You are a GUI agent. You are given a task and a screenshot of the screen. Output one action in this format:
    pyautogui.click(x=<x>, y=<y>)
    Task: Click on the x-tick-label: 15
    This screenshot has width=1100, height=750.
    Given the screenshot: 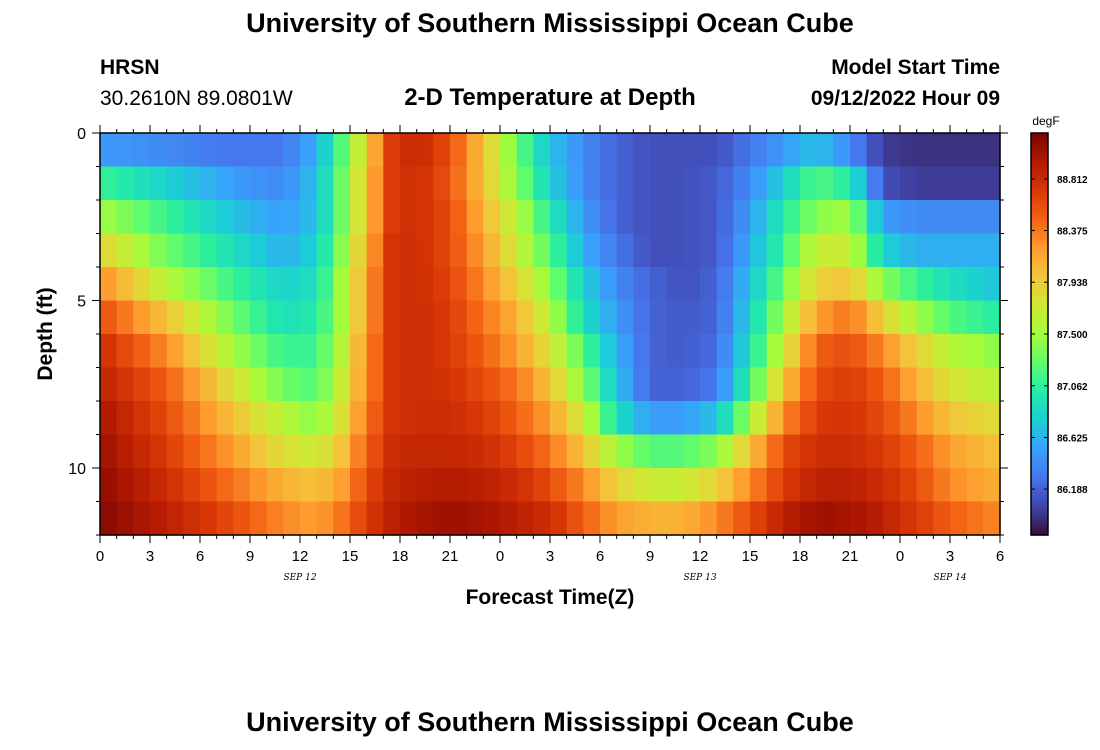 What is the action you would take?
    pyautogui.click(x=750, y=556)
    